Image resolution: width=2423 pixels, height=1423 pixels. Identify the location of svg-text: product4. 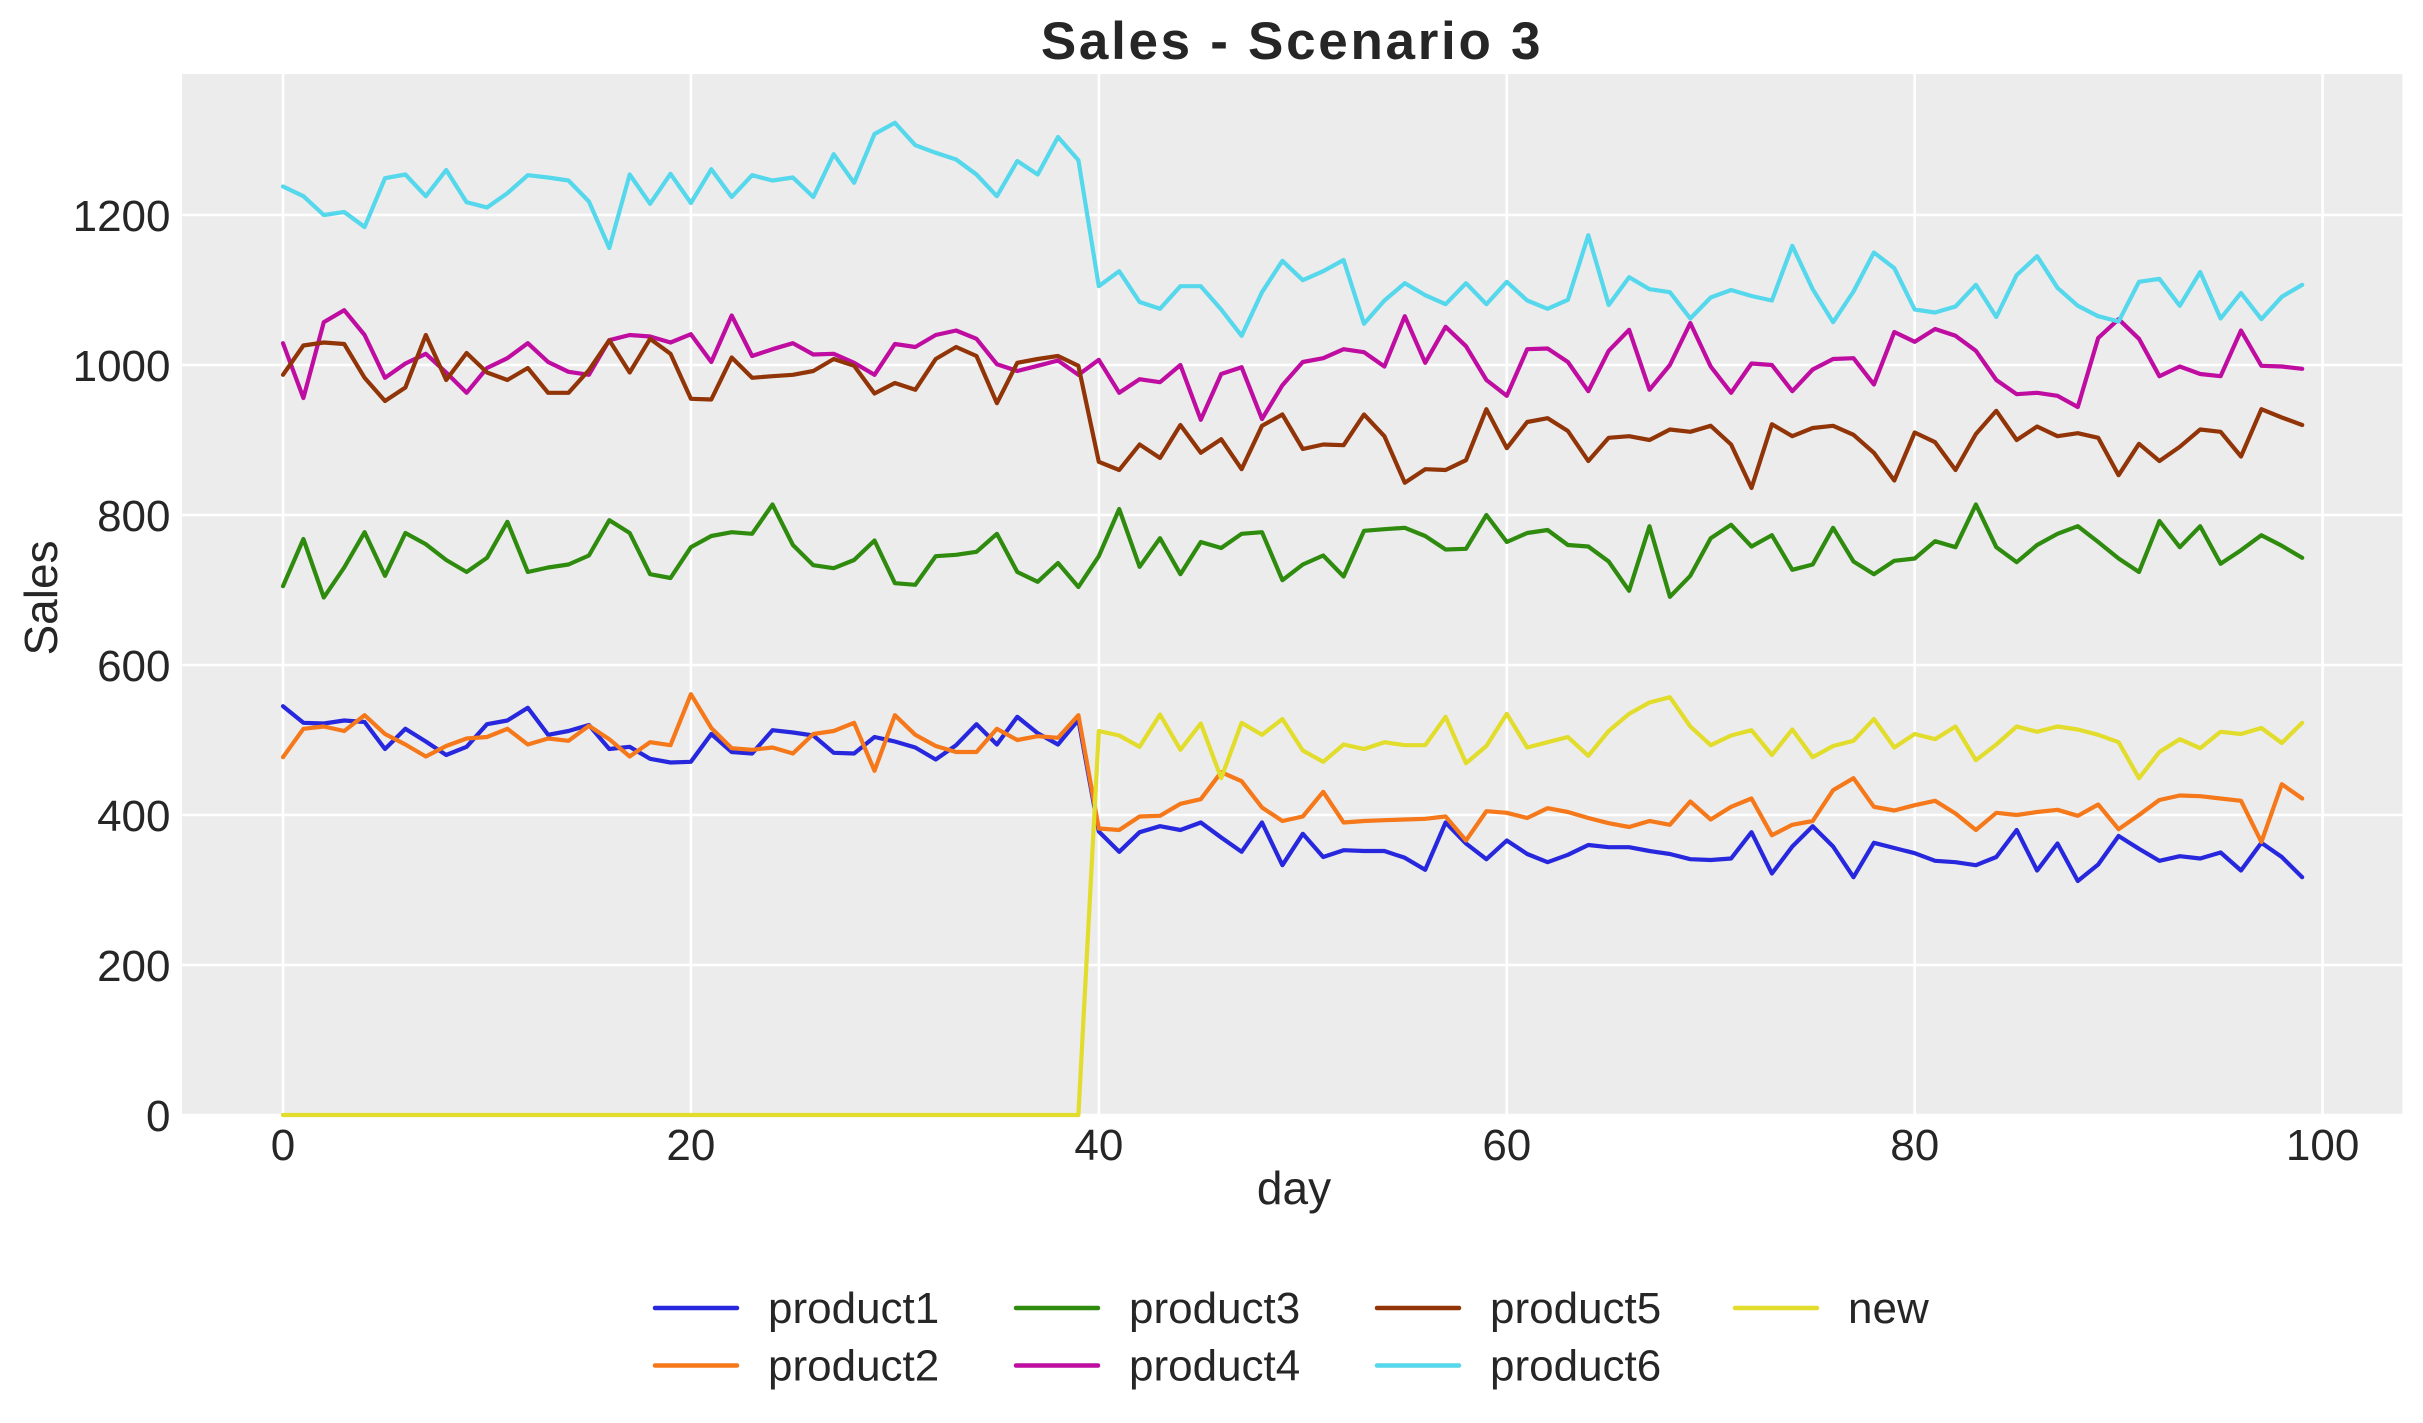
(1214, 1366).